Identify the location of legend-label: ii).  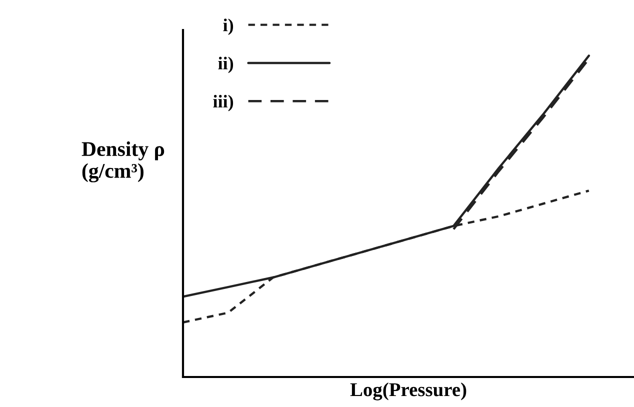
(226, 65).